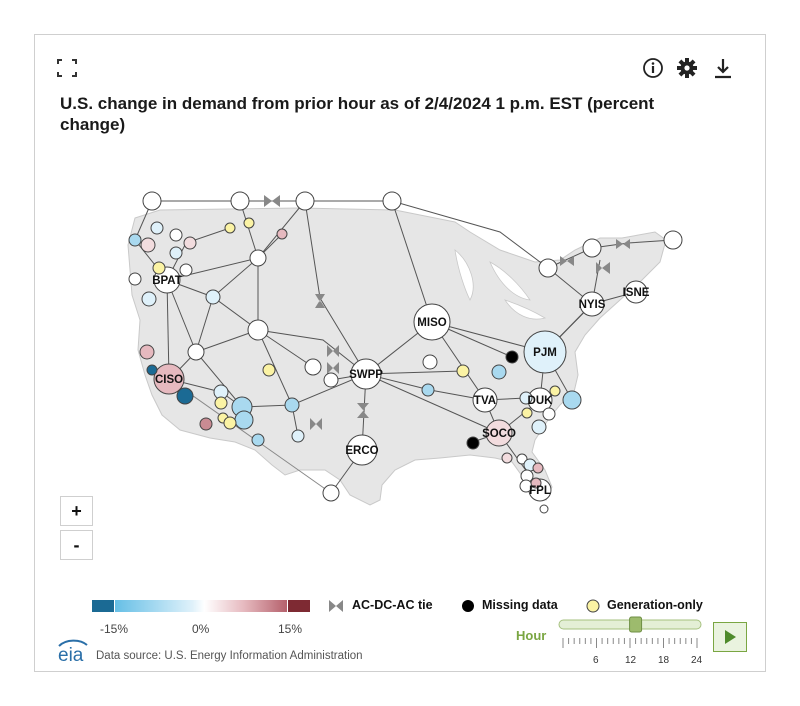  I want to click on label-tva: TVA, so click(485, 401).